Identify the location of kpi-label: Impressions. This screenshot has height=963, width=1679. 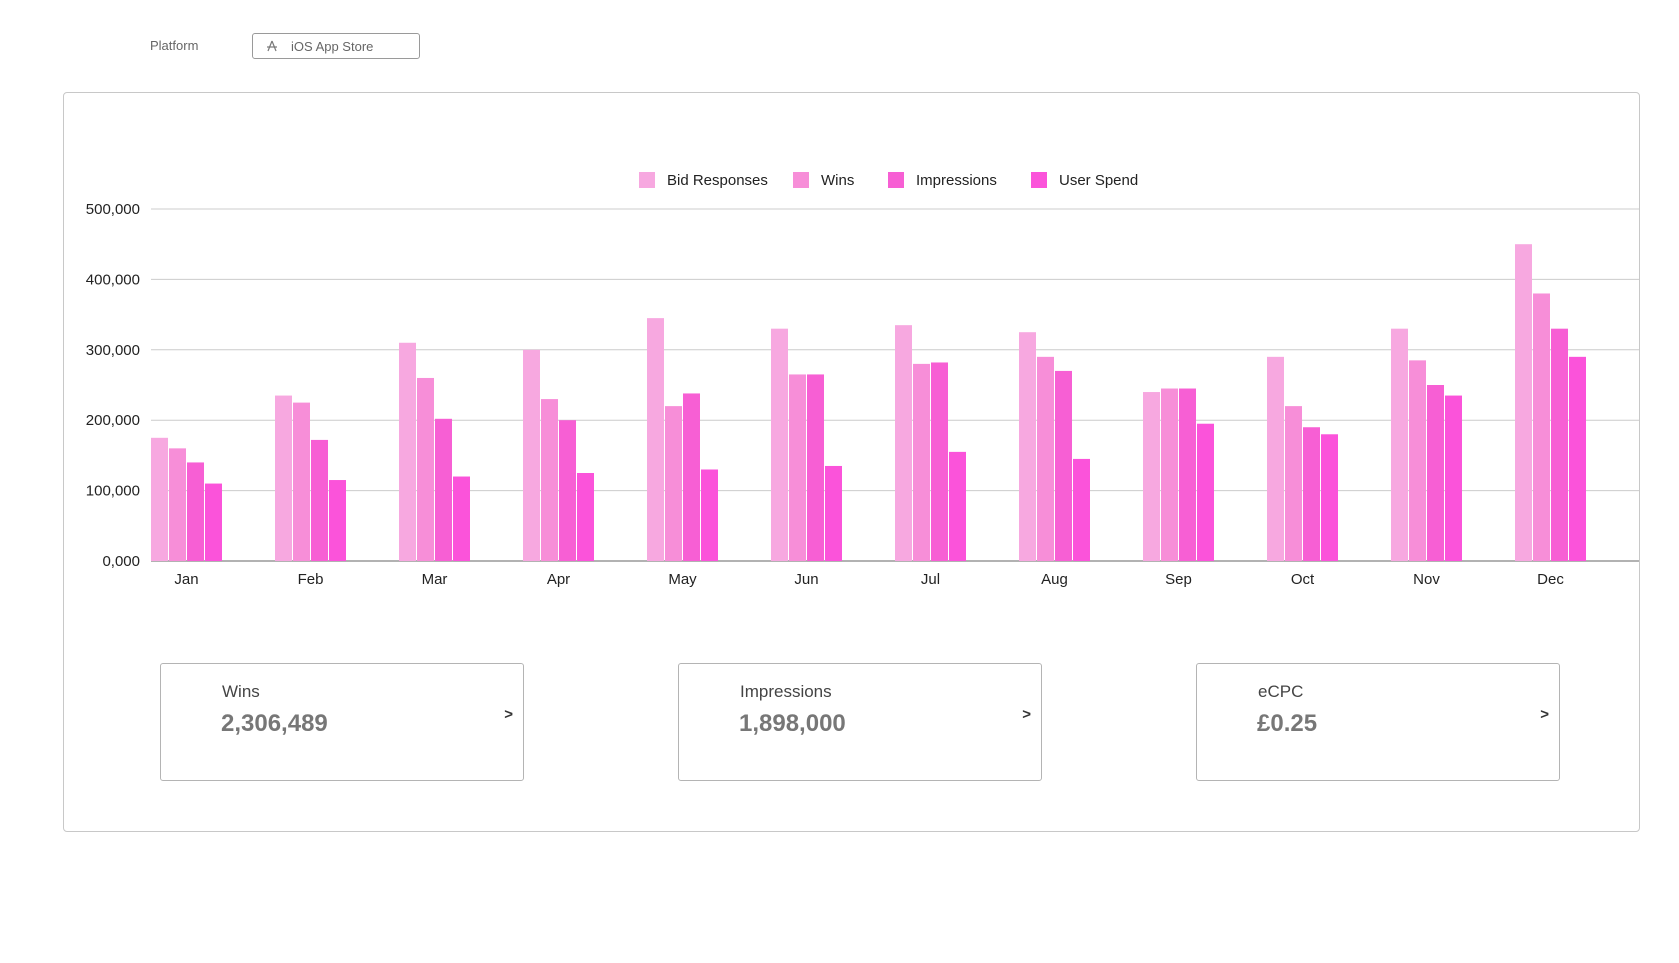
(786, 691).